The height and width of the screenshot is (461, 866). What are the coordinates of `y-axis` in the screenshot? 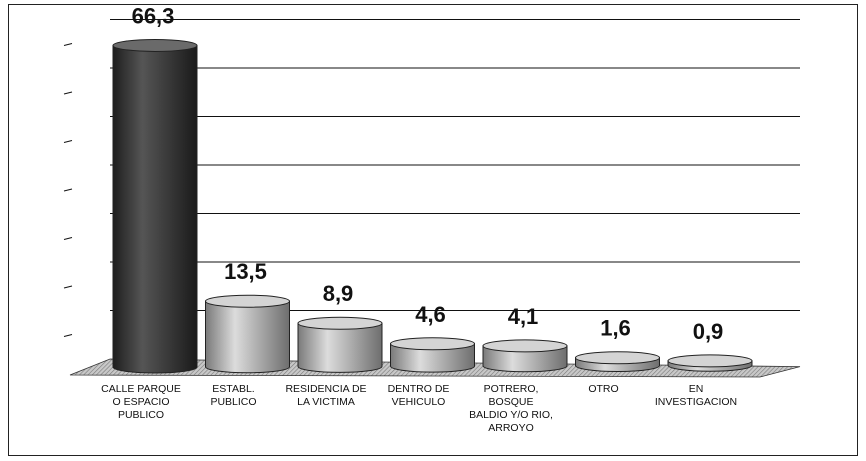 It's located at (68, 190).